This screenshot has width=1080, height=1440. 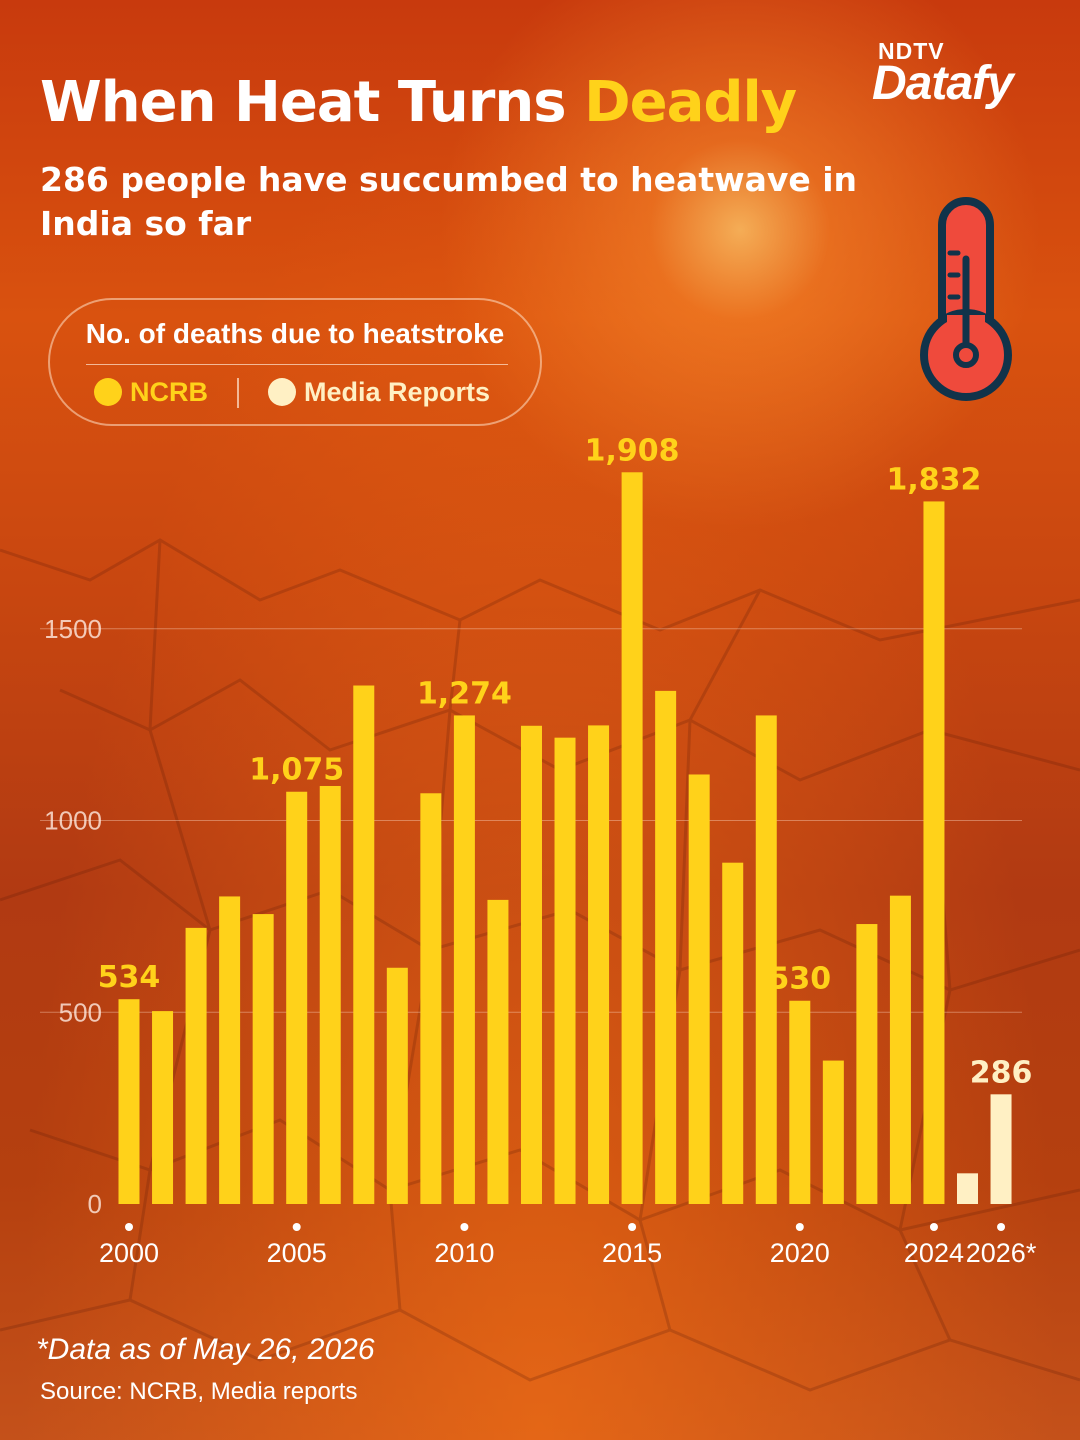 What do you see at coordinates (1001, 1072) in the screenshot?
I see `data-label-2026-star: 286` at bounding box center [1001, 1072].